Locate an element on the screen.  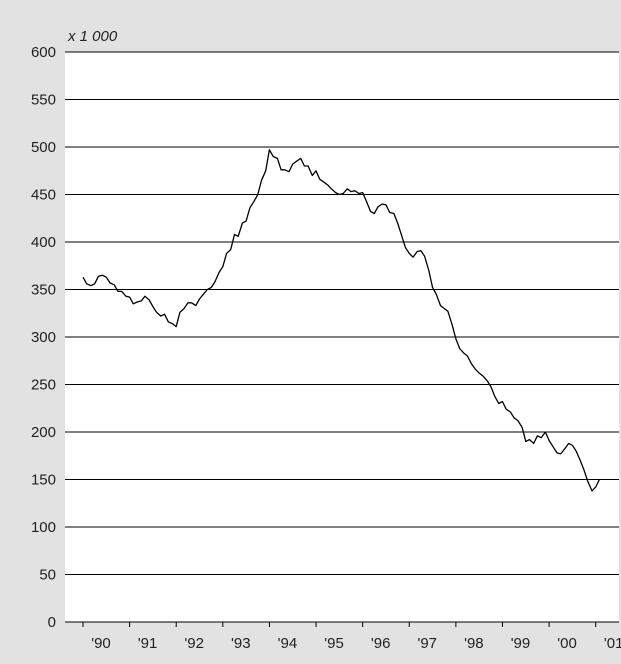
y-tick-label-600: 600 is located at coordinates (43, 52).